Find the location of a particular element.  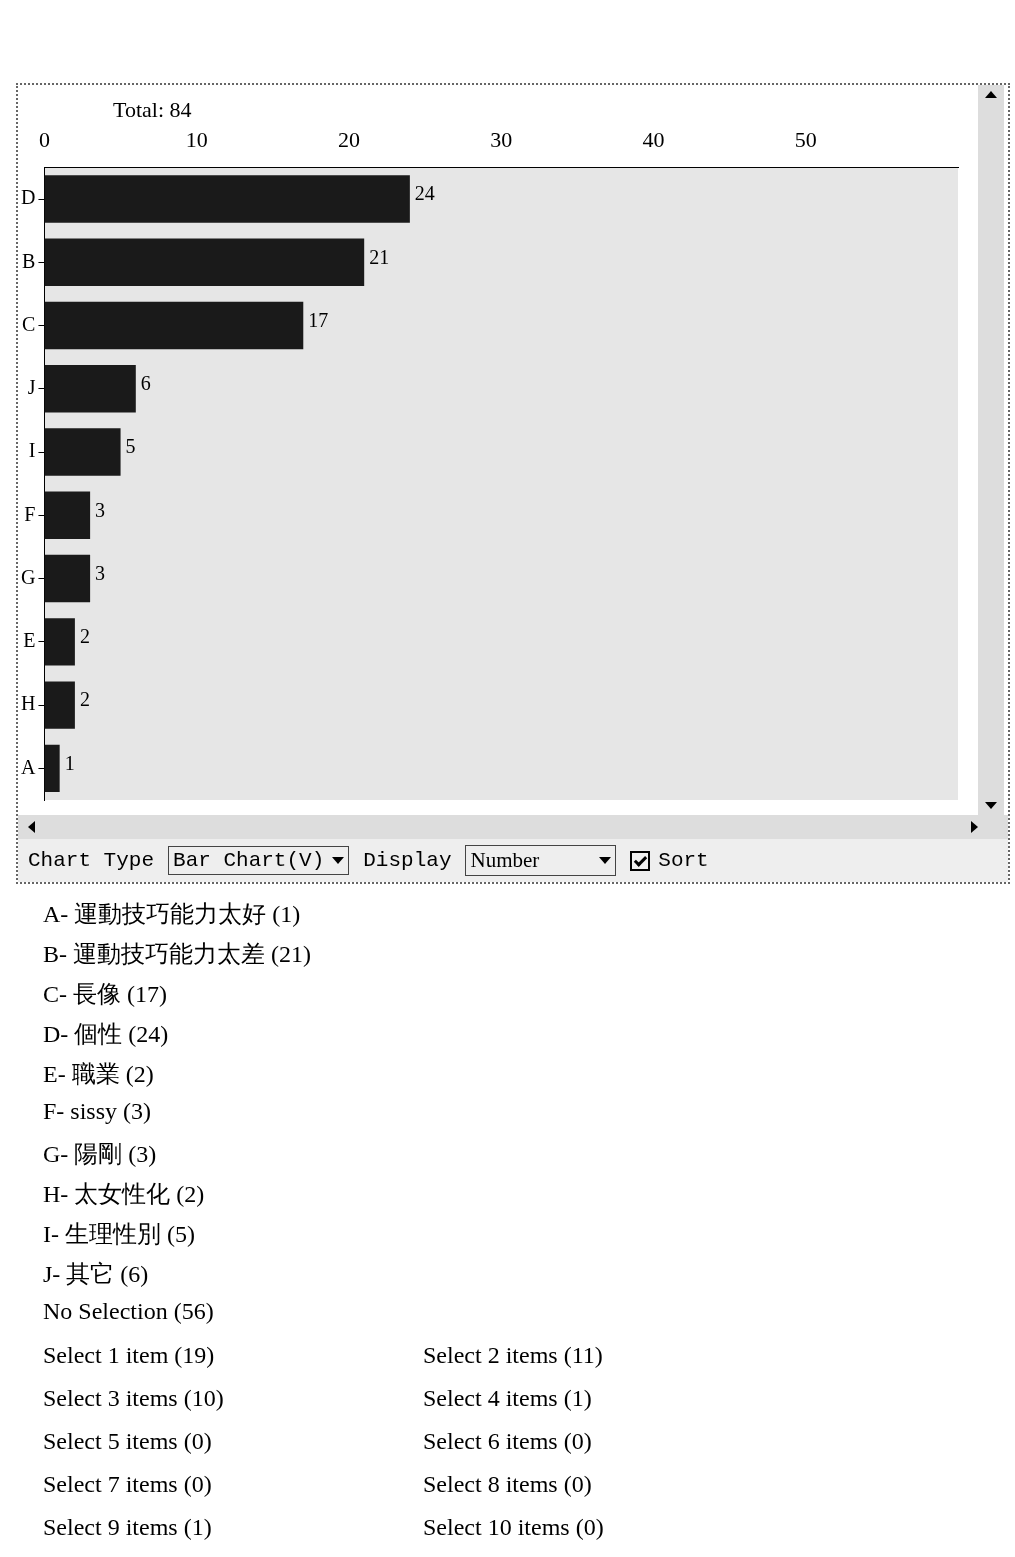

text: Sort is located at coordinates (683, 860).